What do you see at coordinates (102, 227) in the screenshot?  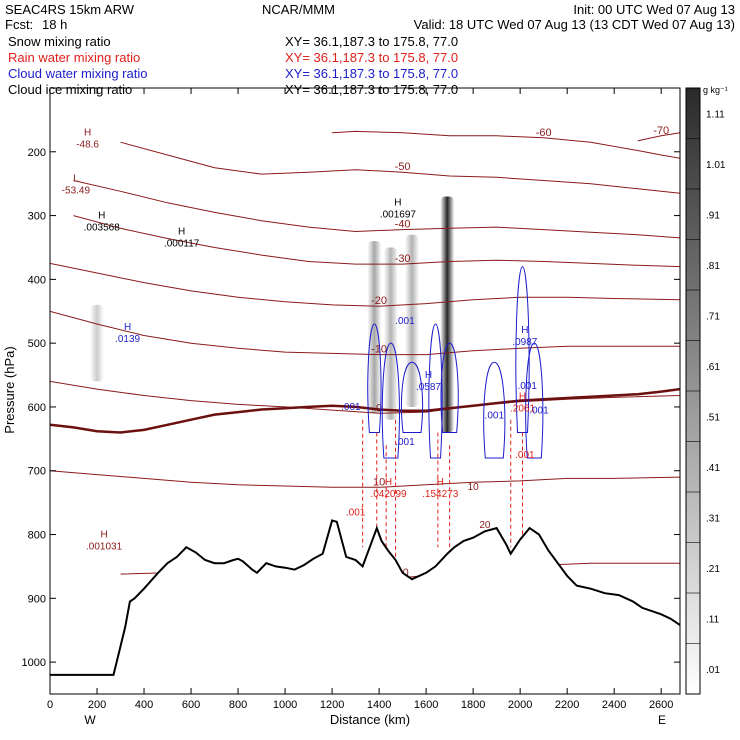 I see `extremum-value: .003568` at bounding box center [102, 227].